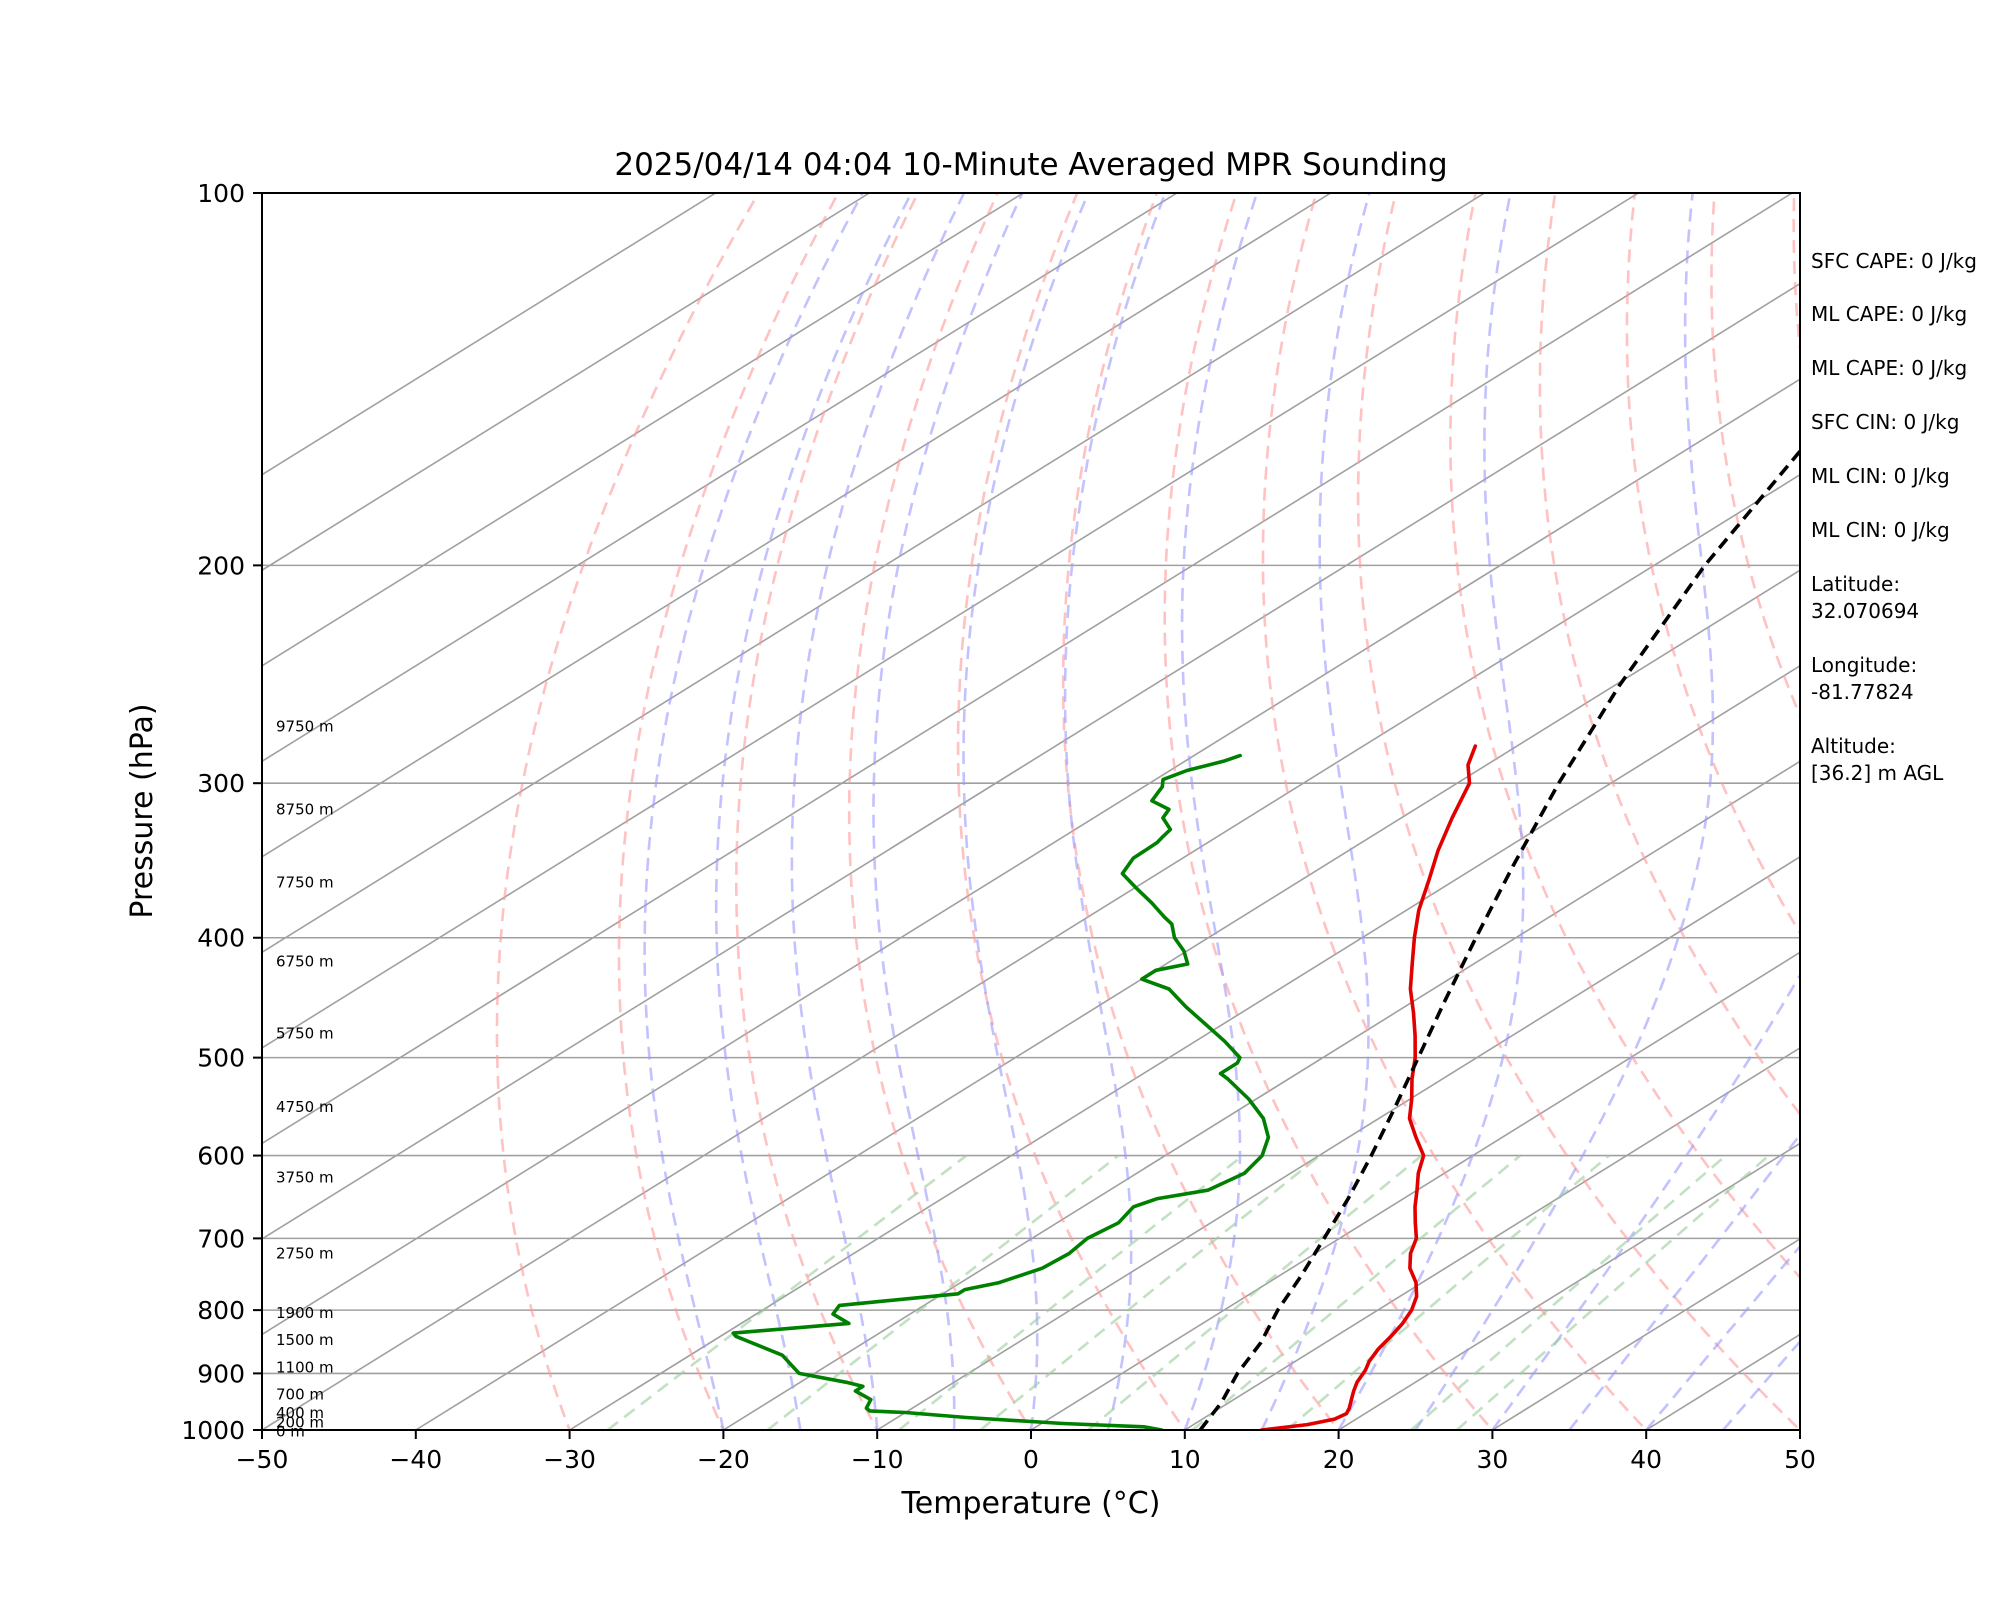  Describe the element at coordinates (1865, 611) in the screenshot. I see `parameter-line: 32.070694` at that location.